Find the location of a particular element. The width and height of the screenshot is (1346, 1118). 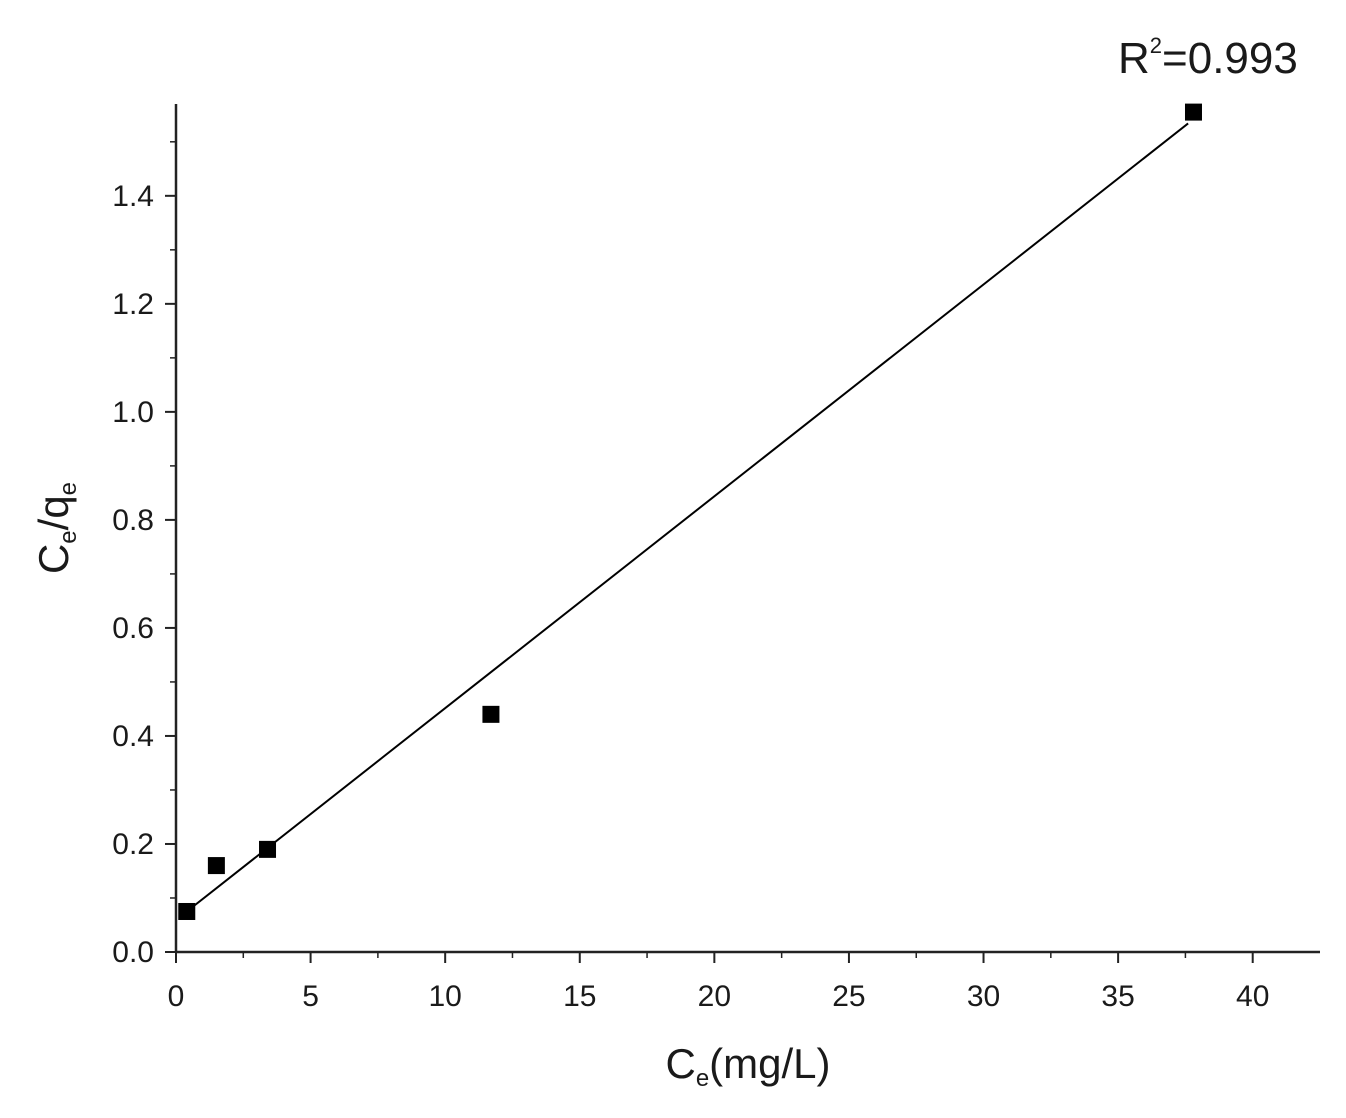

y-tick-label: 0.2 is located at coordinates (133, 844).